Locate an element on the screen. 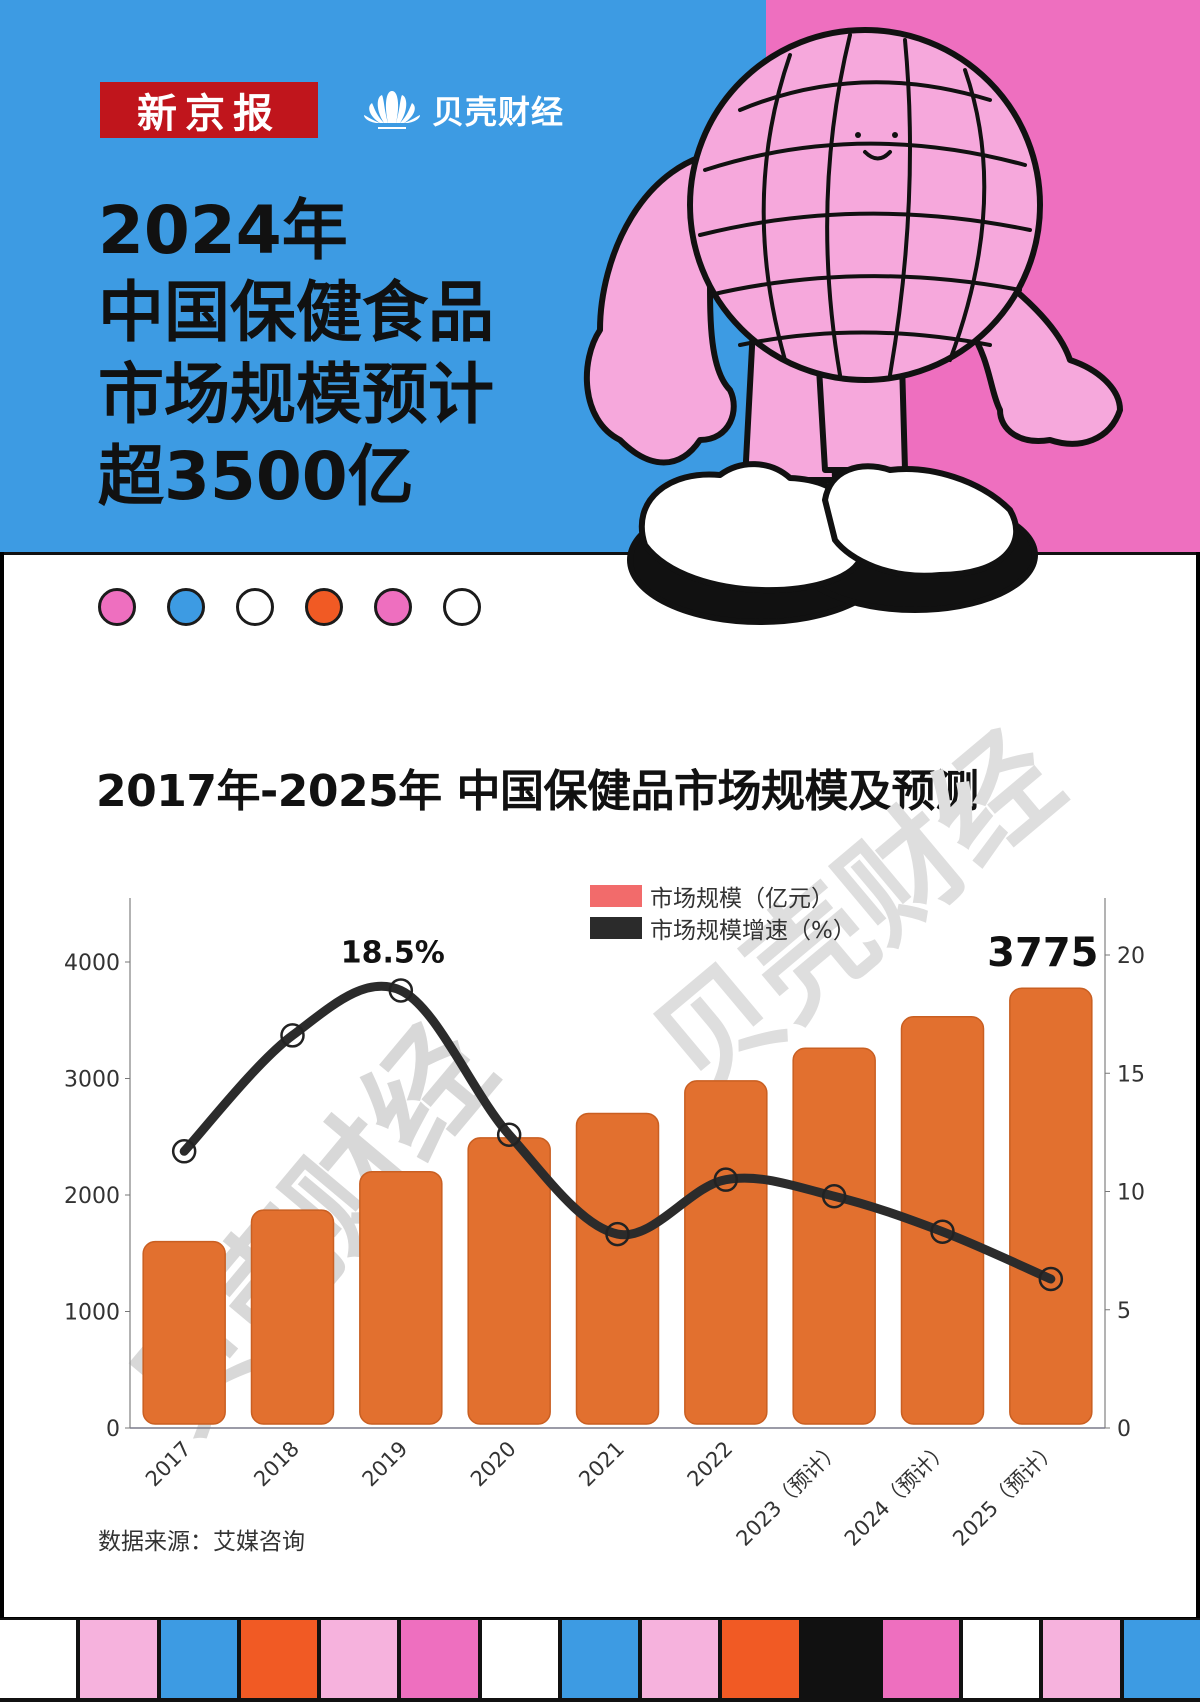 This screenshot has height=1702, width=1200. legend-item-growth: 市场规模增速（%） is located at coordinates (723, 928).